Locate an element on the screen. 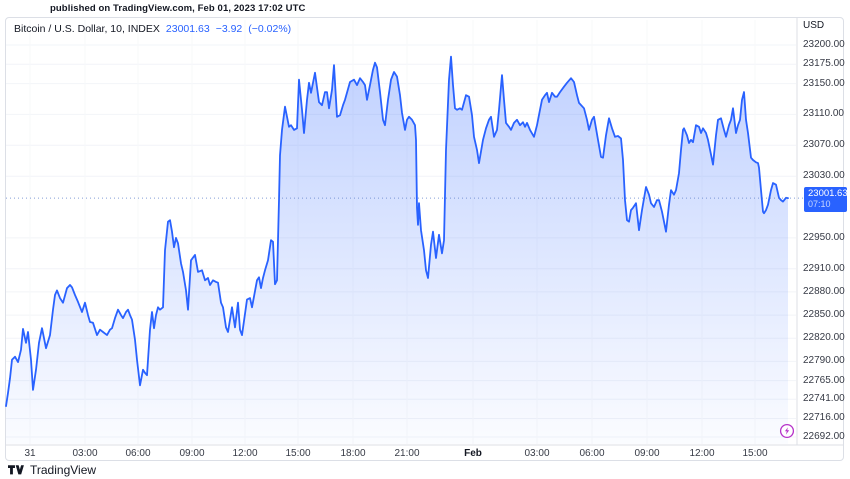 Image resolution: width=850 pixels, height=479 pixels. price-tick-label: 23110.00 is located at coordinates (823, 113).